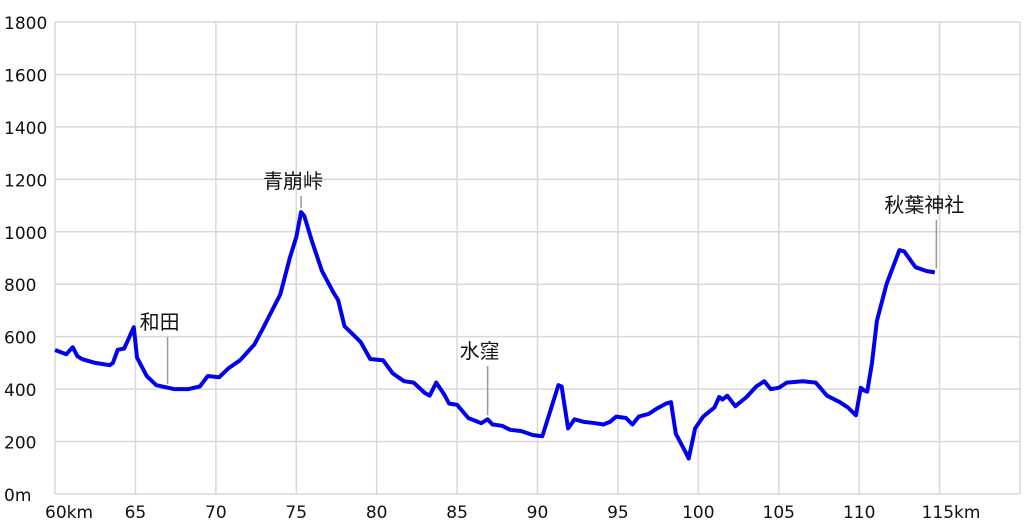  What do you see at coordinates (216, 513) in the screenshot?
I see `x-tick-label: 70` at bounding box center [216, 513].